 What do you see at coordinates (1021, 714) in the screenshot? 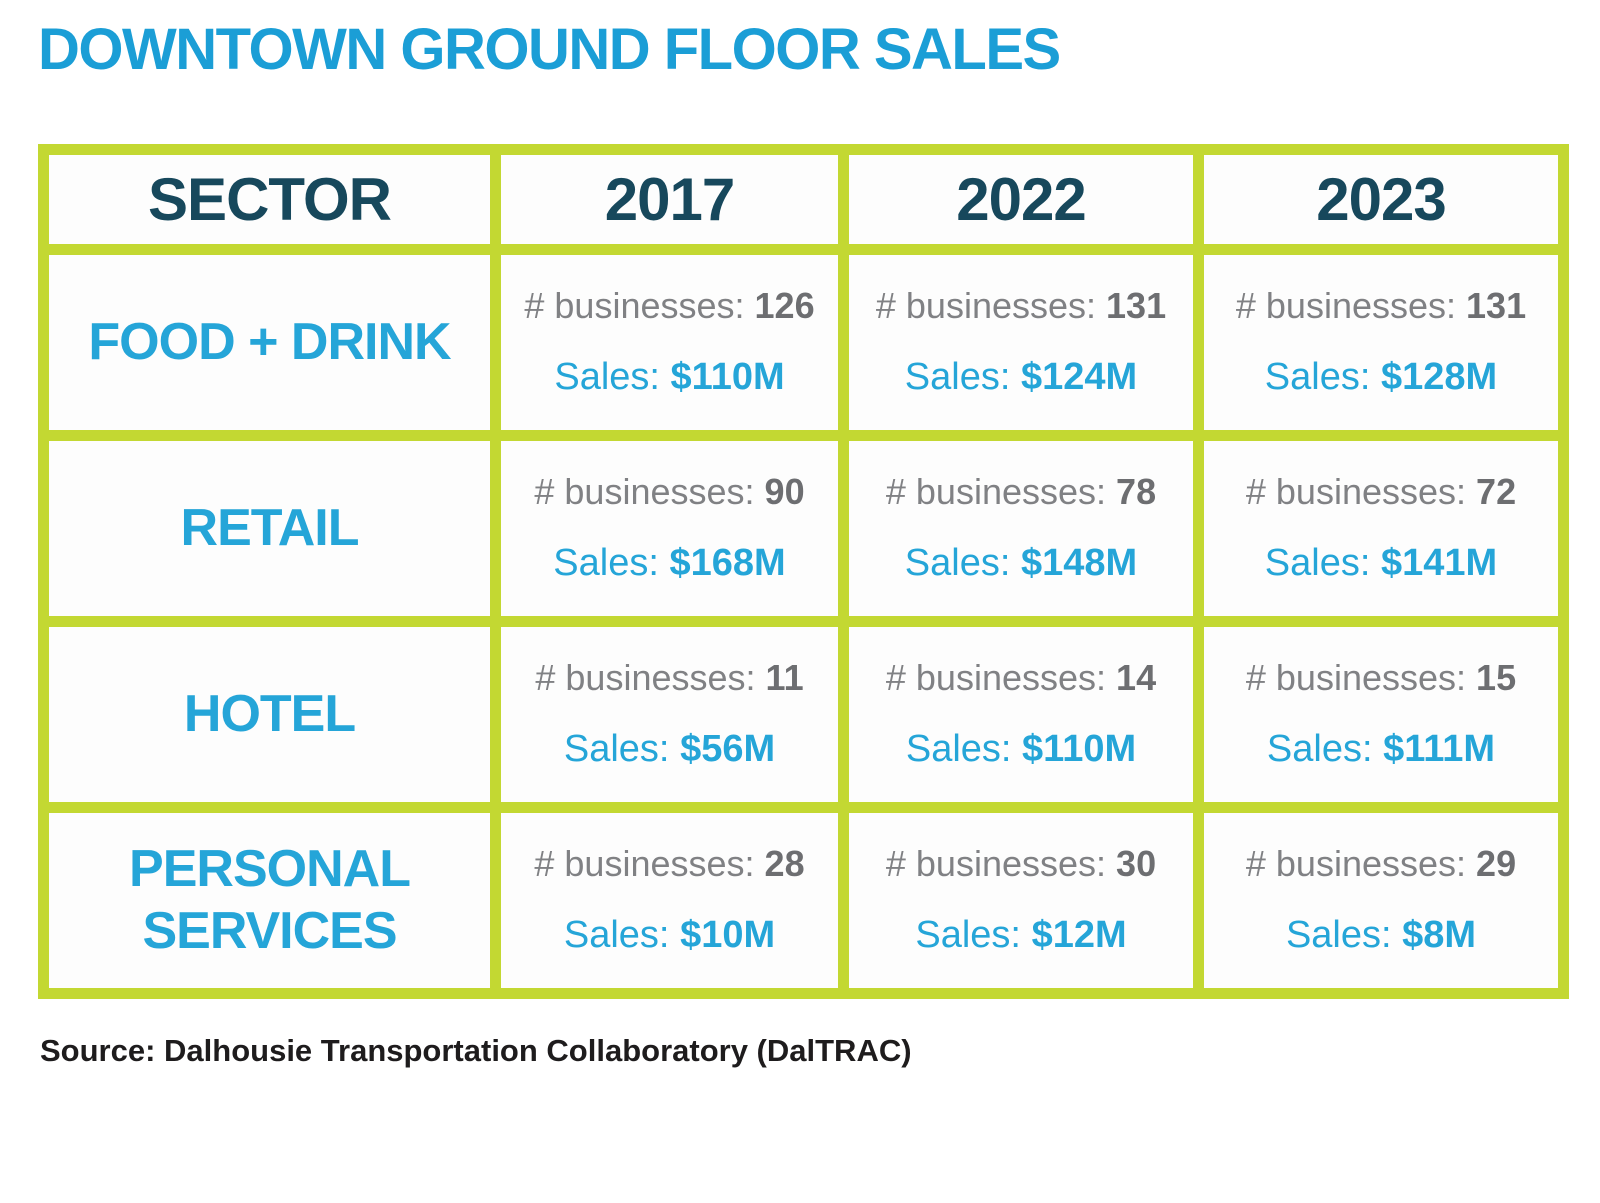
I see `cell-hotel-2022: # businesses: 14 Sales: $110M` at bounding box center [1021, 714].